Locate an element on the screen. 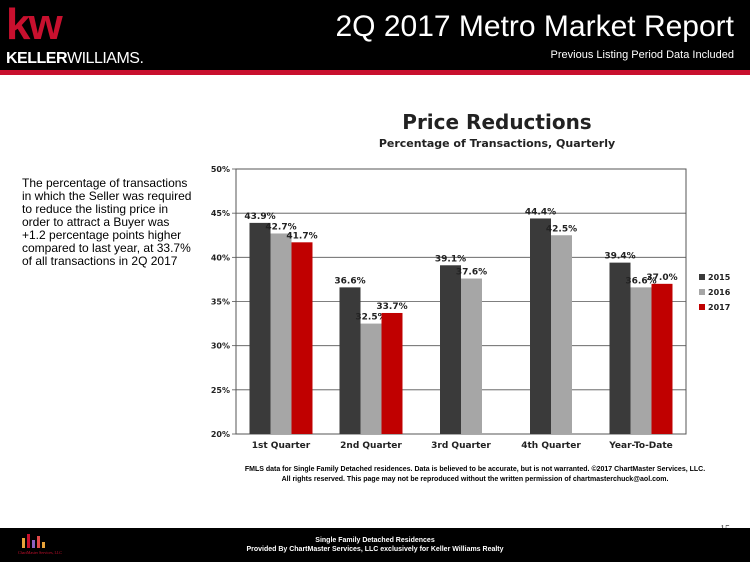 The width and height of the screenshot is (750, 562). data-label: 42.7% is located at coordinates (280, 227).